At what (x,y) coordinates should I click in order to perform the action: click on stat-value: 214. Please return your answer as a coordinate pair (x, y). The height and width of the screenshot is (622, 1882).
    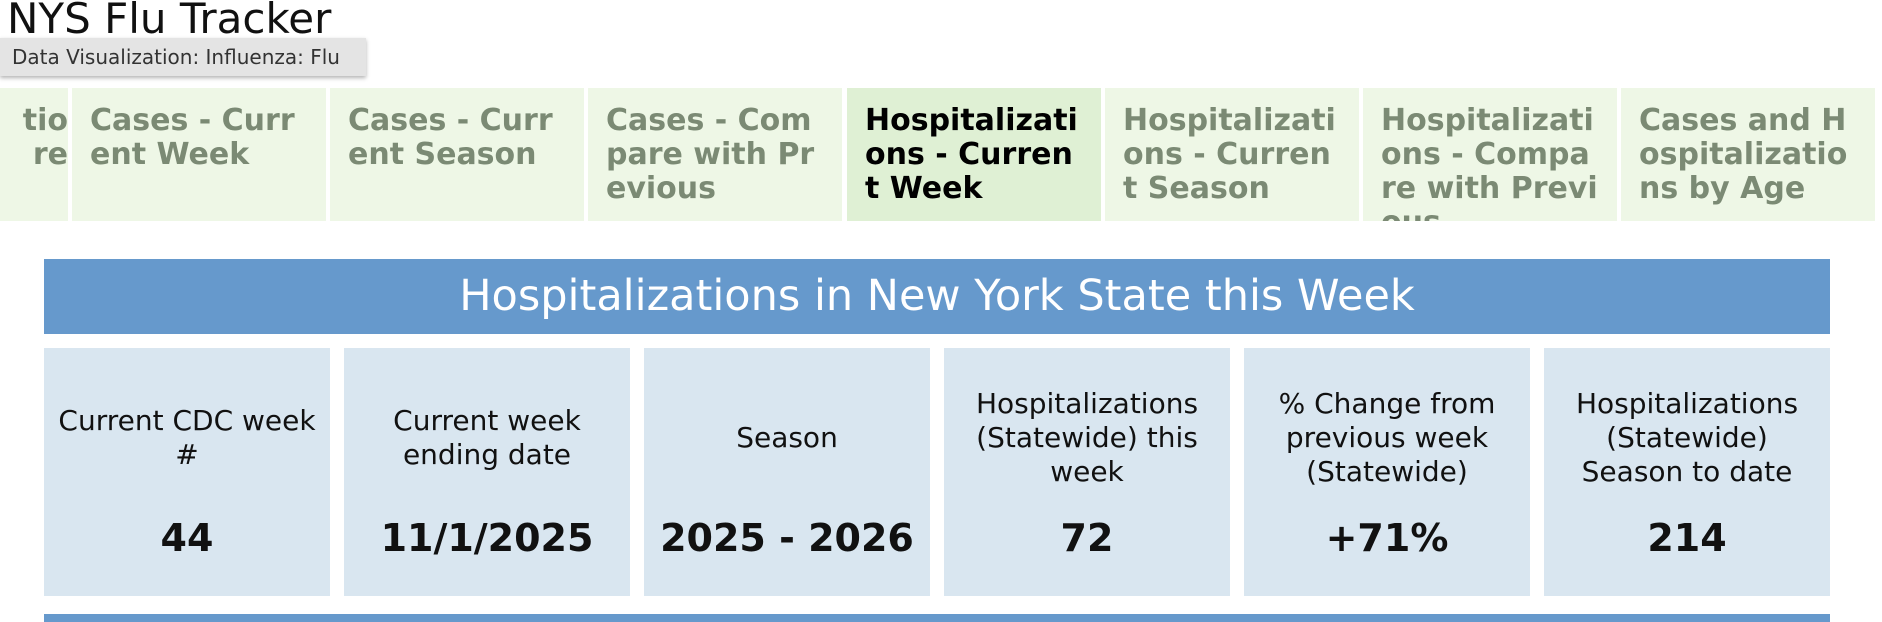
    Looking at the image, I should click on (1687, 538).